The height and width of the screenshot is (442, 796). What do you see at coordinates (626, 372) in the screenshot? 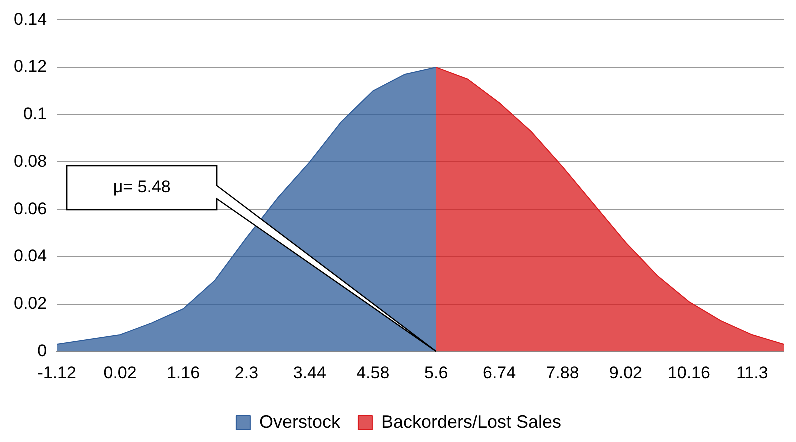
I see `x-tick-label: 9.02` at bounding box center [626, 372].